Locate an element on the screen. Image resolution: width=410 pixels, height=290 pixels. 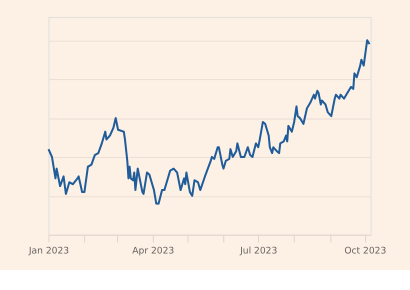
x-tick-label: Jul 2023 is located at coordinates (258, 251).